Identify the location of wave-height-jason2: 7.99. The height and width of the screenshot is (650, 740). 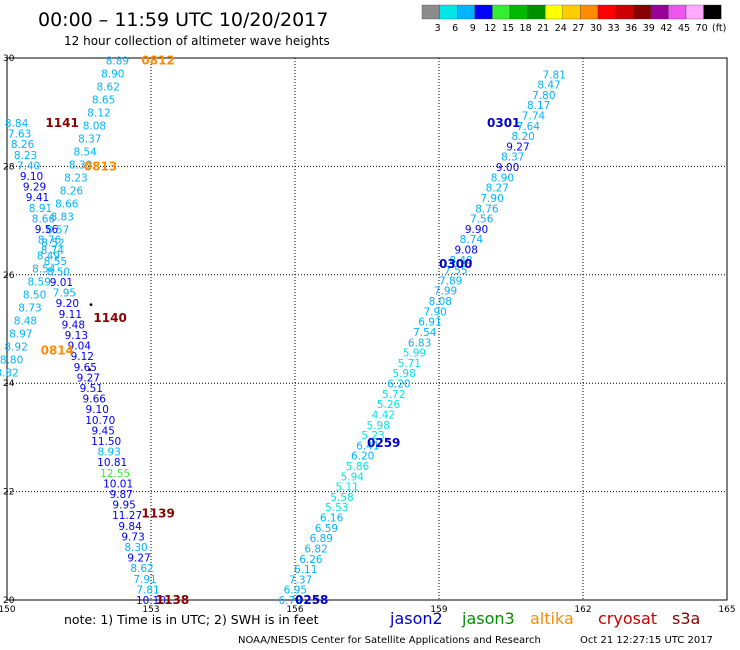
(445, 292).